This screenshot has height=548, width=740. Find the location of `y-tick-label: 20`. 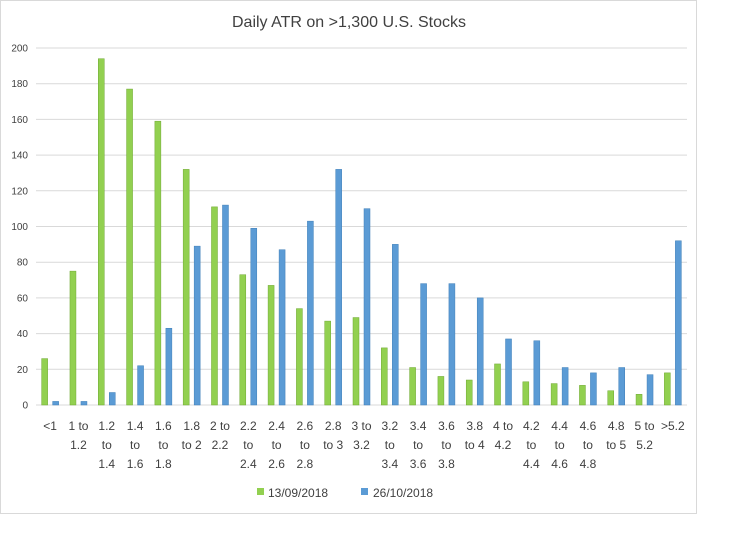

y-tick-label: 20 is located at coordinates (23, 370).